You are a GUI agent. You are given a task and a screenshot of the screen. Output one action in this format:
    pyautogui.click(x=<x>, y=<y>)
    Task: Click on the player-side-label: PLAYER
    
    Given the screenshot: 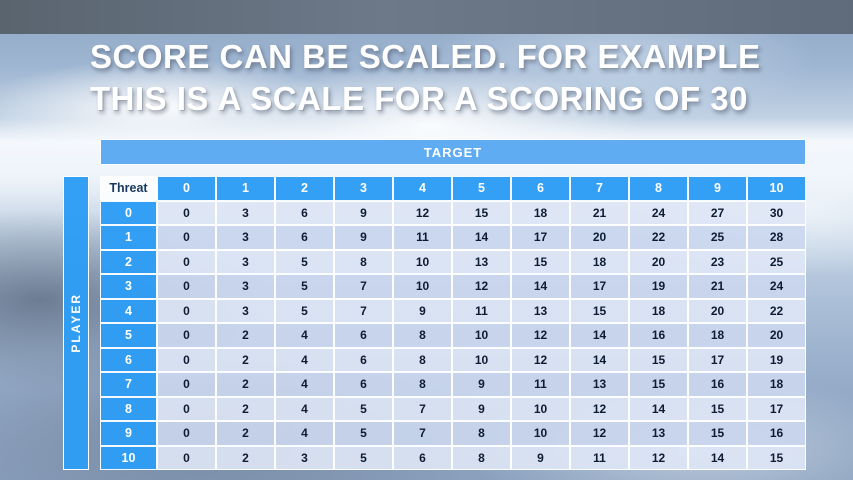 What is the action you would take?
    pyautogui.click(x=76, y=323)
    